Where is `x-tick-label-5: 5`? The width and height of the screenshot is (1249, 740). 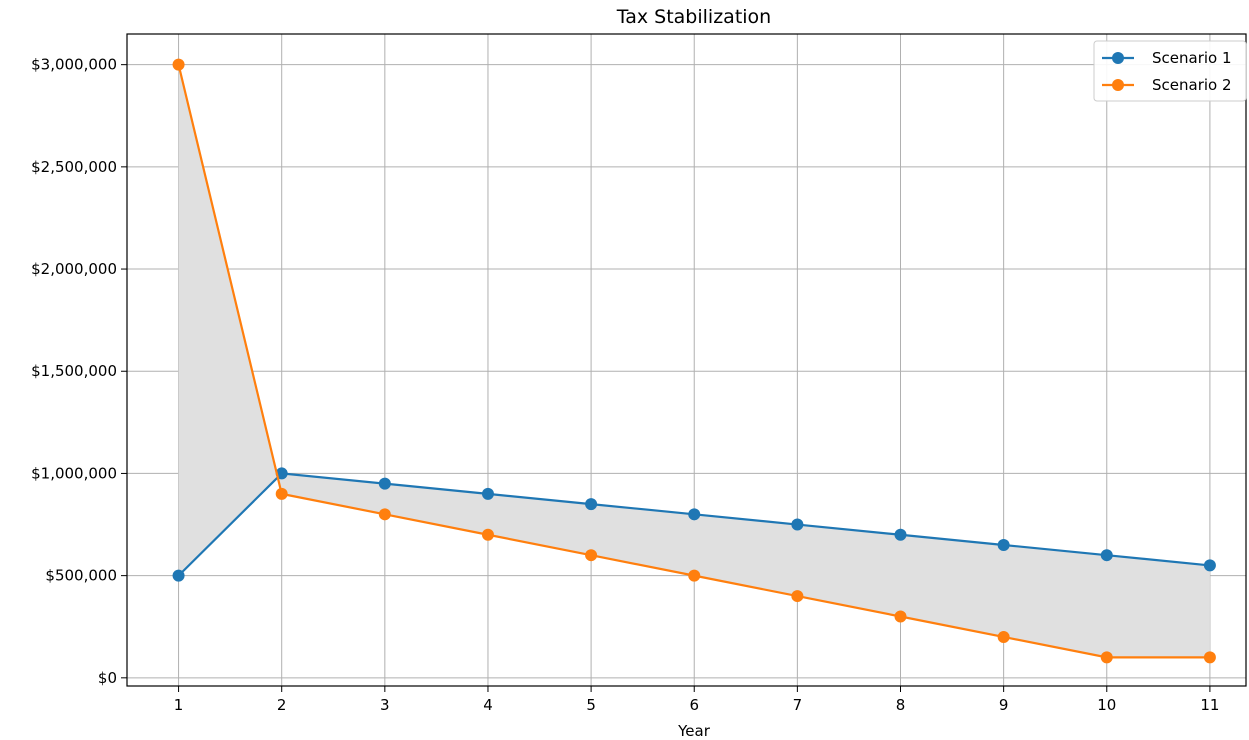 x-tick-label-5: 5 is located at coordinates (591, 705).